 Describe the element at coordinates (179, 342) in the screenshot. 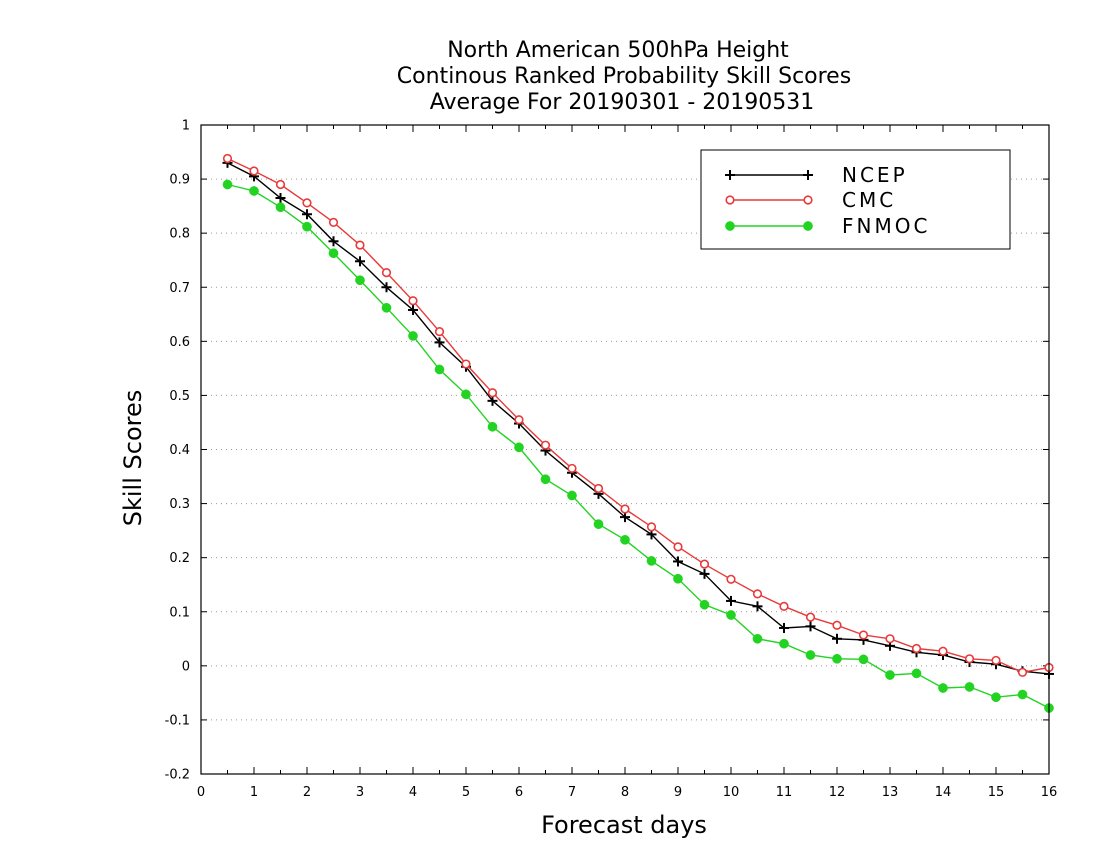

I see `y-tick-label: 0.6` at that location.